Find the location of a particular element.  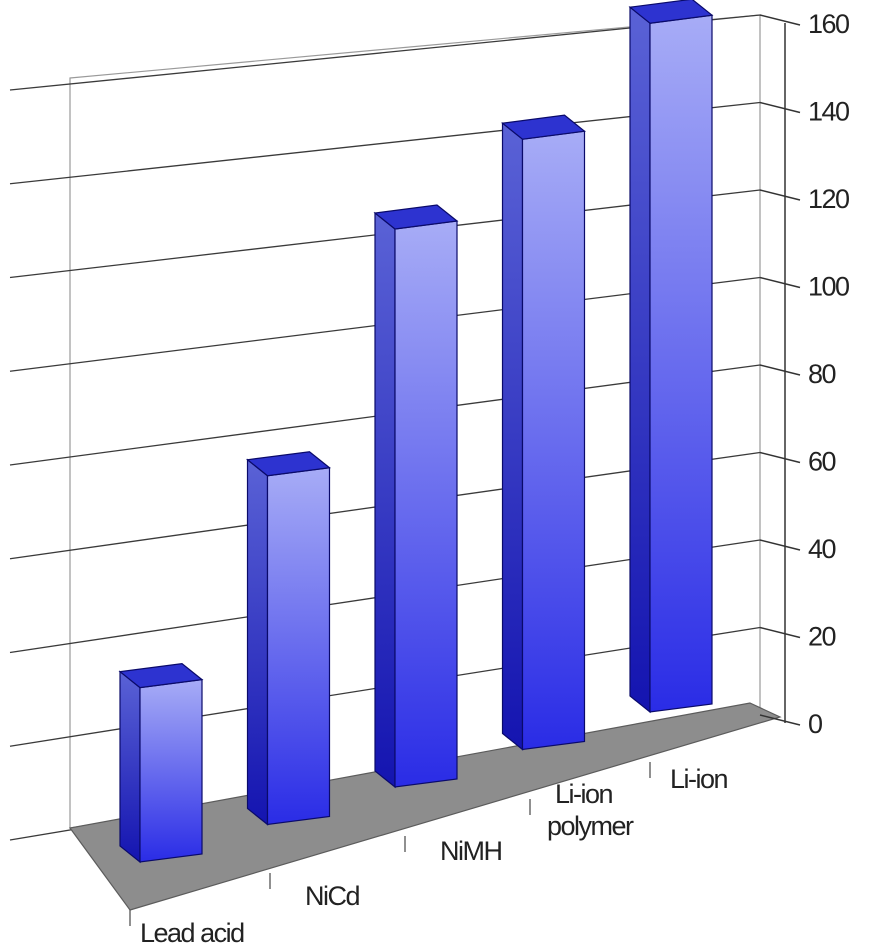

category-labels: Lead acid NiCd NiMH Li-ion polymer Li-ion is located at coordinates (429, 855).